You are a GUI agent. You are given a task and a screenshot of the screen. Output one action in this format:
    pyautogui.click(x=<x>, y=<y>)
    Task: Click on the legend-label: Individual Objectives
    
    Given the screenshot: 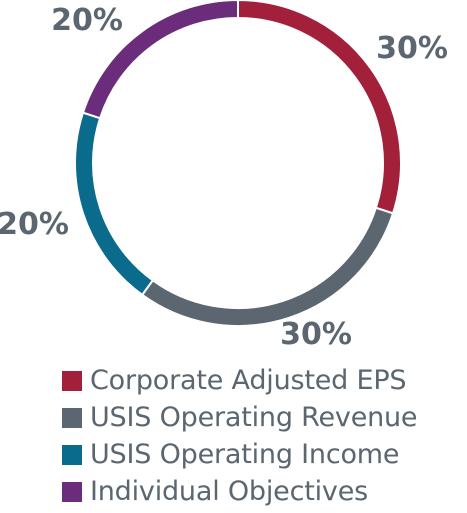 What is the action you would take?
    pyautogui.click(x=229, y=491)
    